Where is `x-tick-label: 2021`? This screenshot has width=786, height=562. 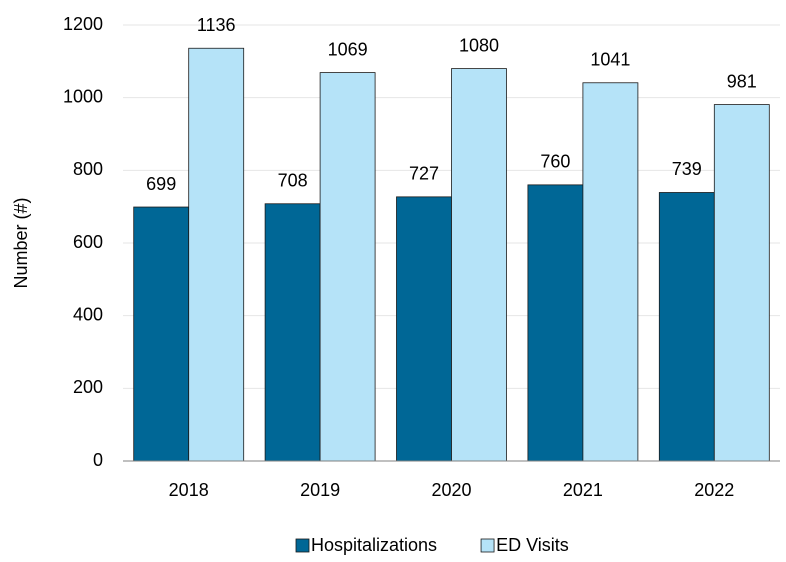
x-tick-label: 2021 is located at coordinates (583, 490).